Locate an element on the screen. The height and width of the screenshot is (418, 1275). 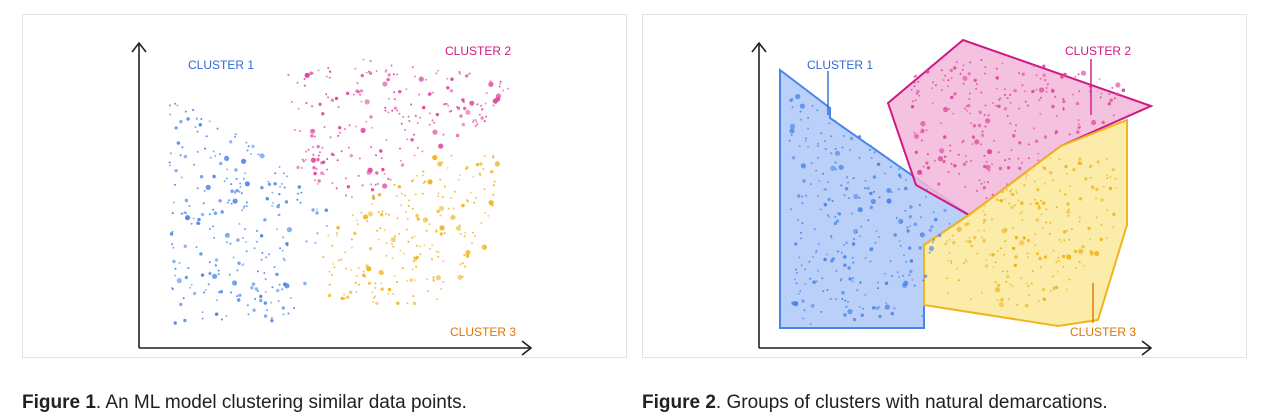
cluster-1-label: CLUSTER 1 is located at coordinates (221, 65).